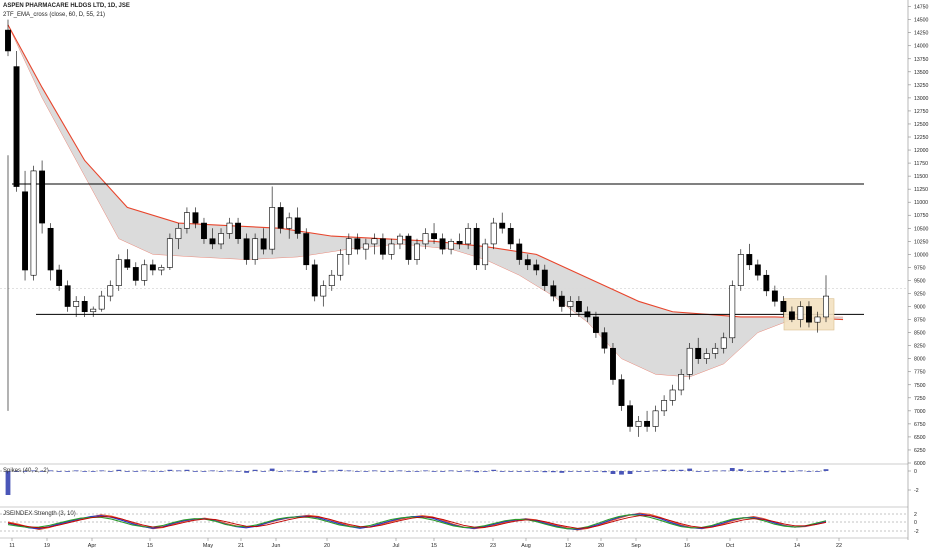  I want to click on time-tick-label: Apr, so click(92, 546).